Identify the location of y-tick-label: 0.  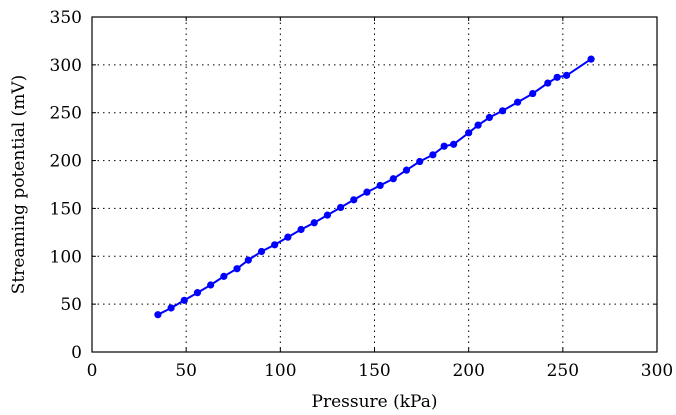
(76, 353).